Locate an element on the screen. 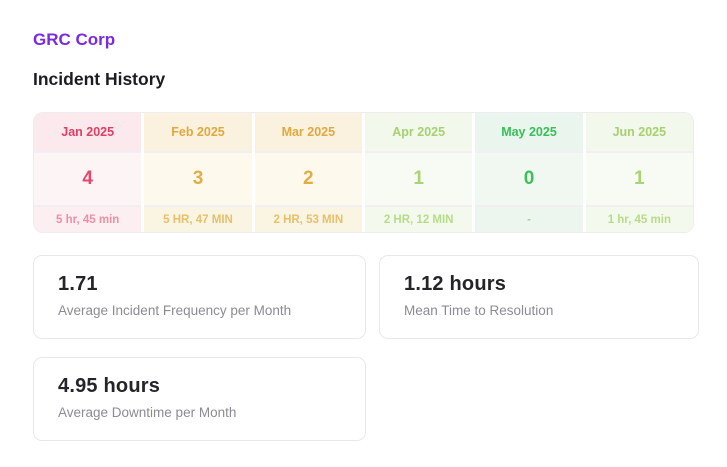 This screenshot has width=727, height=467. month-header: Apr 2025 is located at coordinates (419, 132).